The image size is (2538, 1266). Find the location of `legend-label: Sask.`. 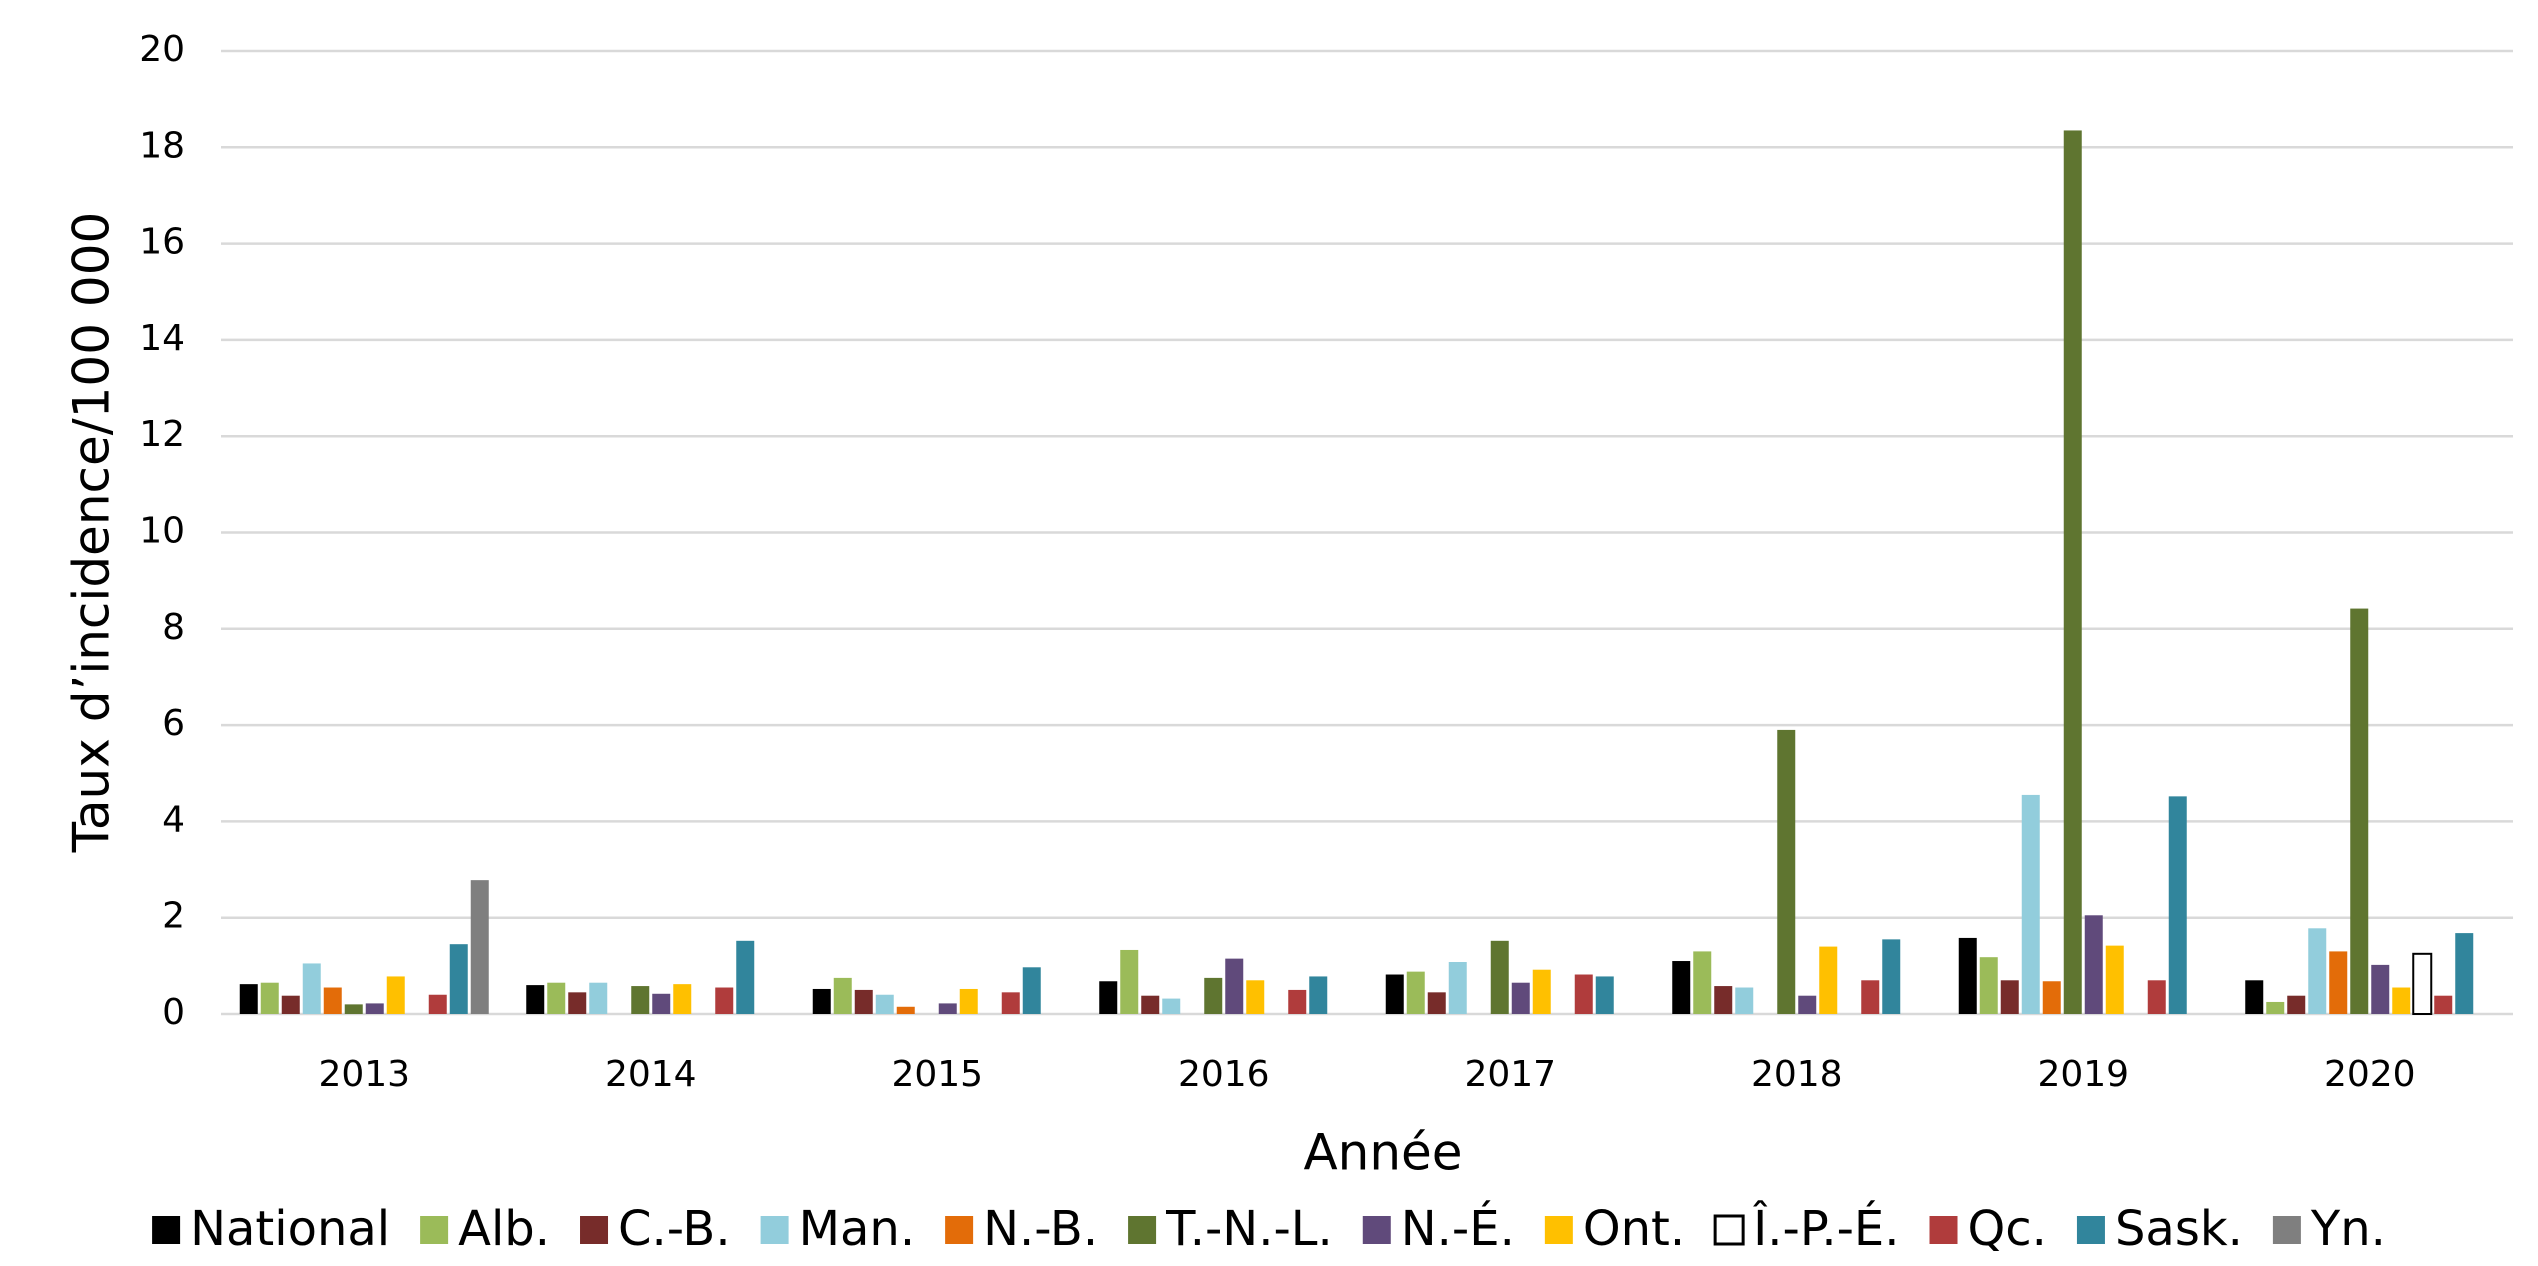

legend-label: Sask. is located at coordinates (2179, 1229).